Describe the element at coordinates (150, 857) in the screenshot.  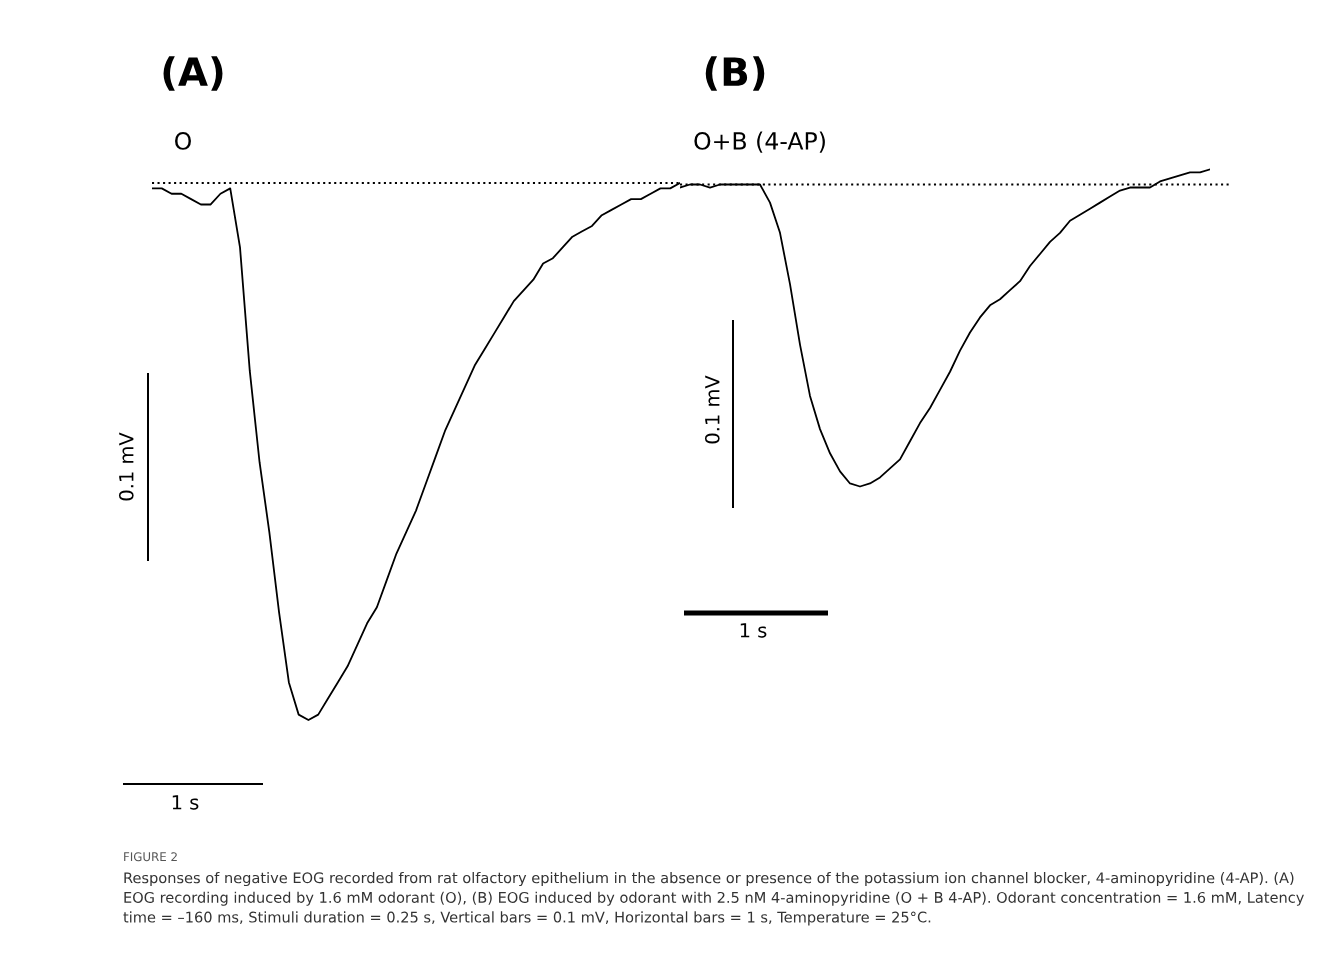
I see `caption: FIGURE 2` at that location.